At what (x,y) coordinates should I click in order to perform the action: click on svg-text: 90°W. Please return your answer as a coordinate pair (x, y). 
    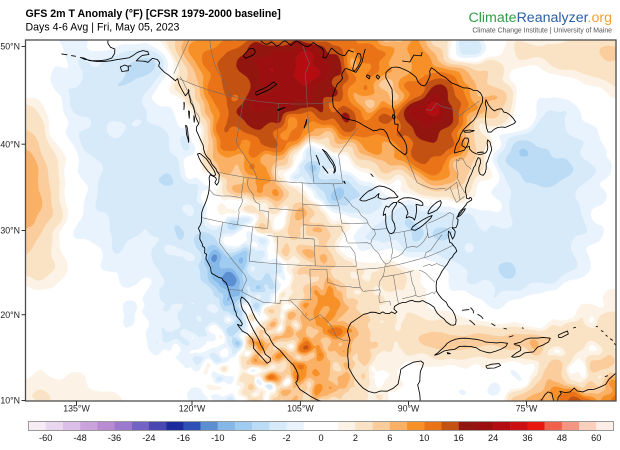
    Looking at the image, I should click on (409, 409).